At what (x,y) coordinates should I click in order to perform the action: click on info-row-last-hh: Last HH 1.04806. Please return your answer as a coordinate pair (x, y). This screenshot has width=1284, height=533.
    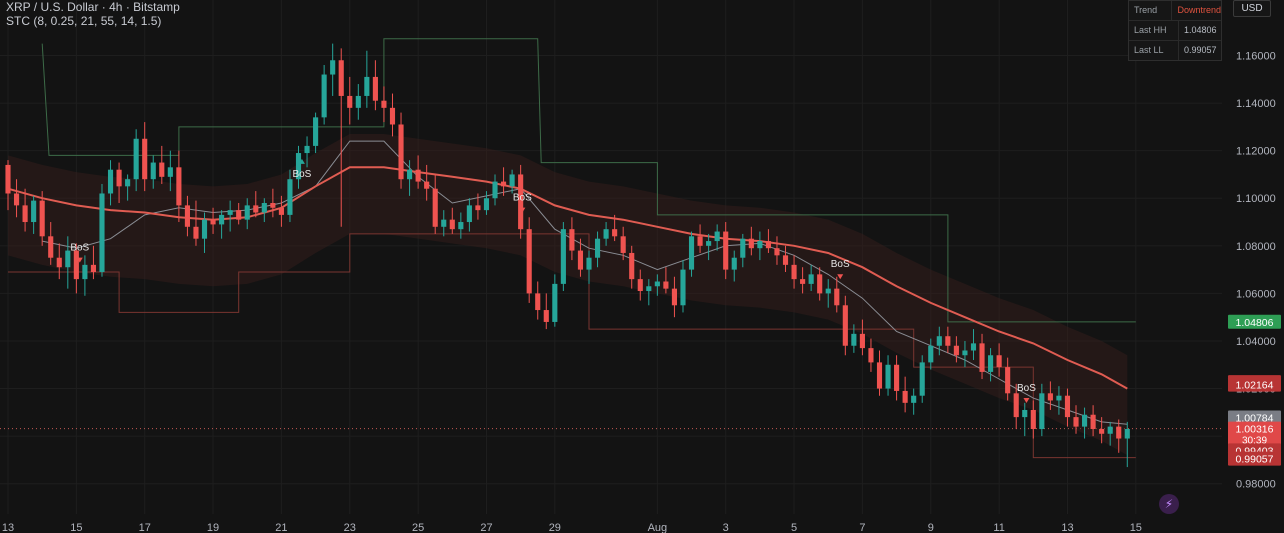
    Looking at the image, I should click on (1175, 30).